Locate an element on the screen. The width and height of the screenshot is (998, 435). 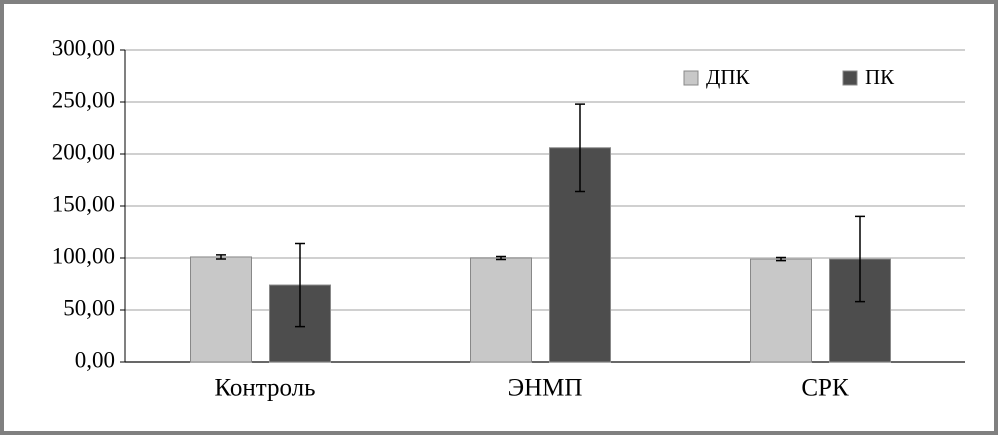
x-tick-label: ЭНМП is located at coordinates (545, 388).